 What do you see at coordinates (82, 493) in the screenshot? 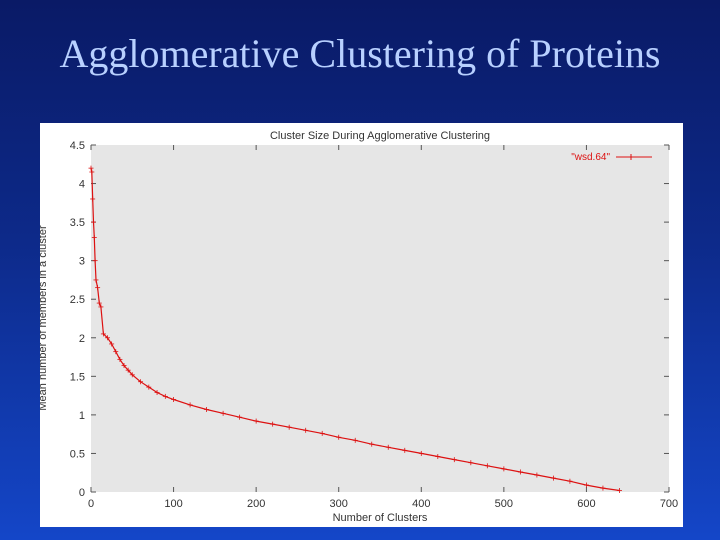
I see `y-tick-label: 0` at bounding box center [82, 493].